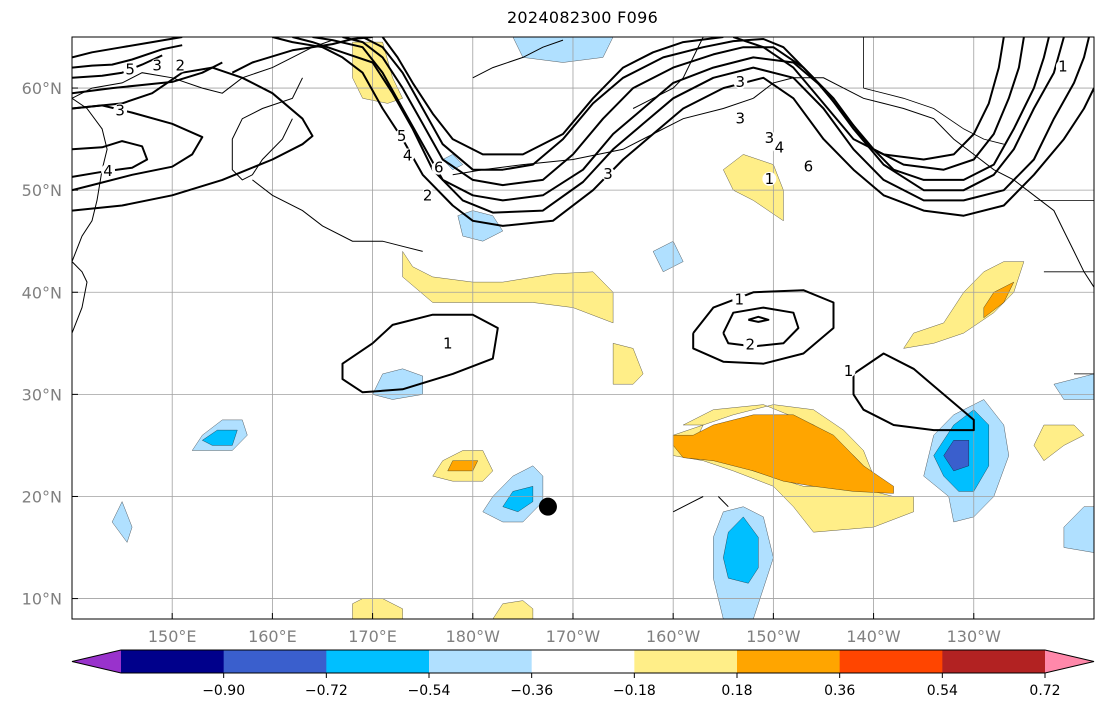 Image resolution: width=1105 pixels, height=712 pixels. I want to click on colorbar-level-label: −0.18, so click(634, 691).